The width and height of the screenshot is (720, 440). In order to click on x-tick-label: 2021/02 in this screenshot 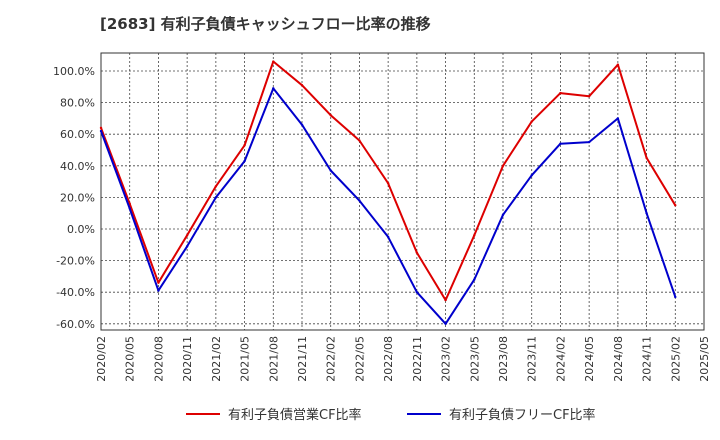, I will do `click(216, 359)`.